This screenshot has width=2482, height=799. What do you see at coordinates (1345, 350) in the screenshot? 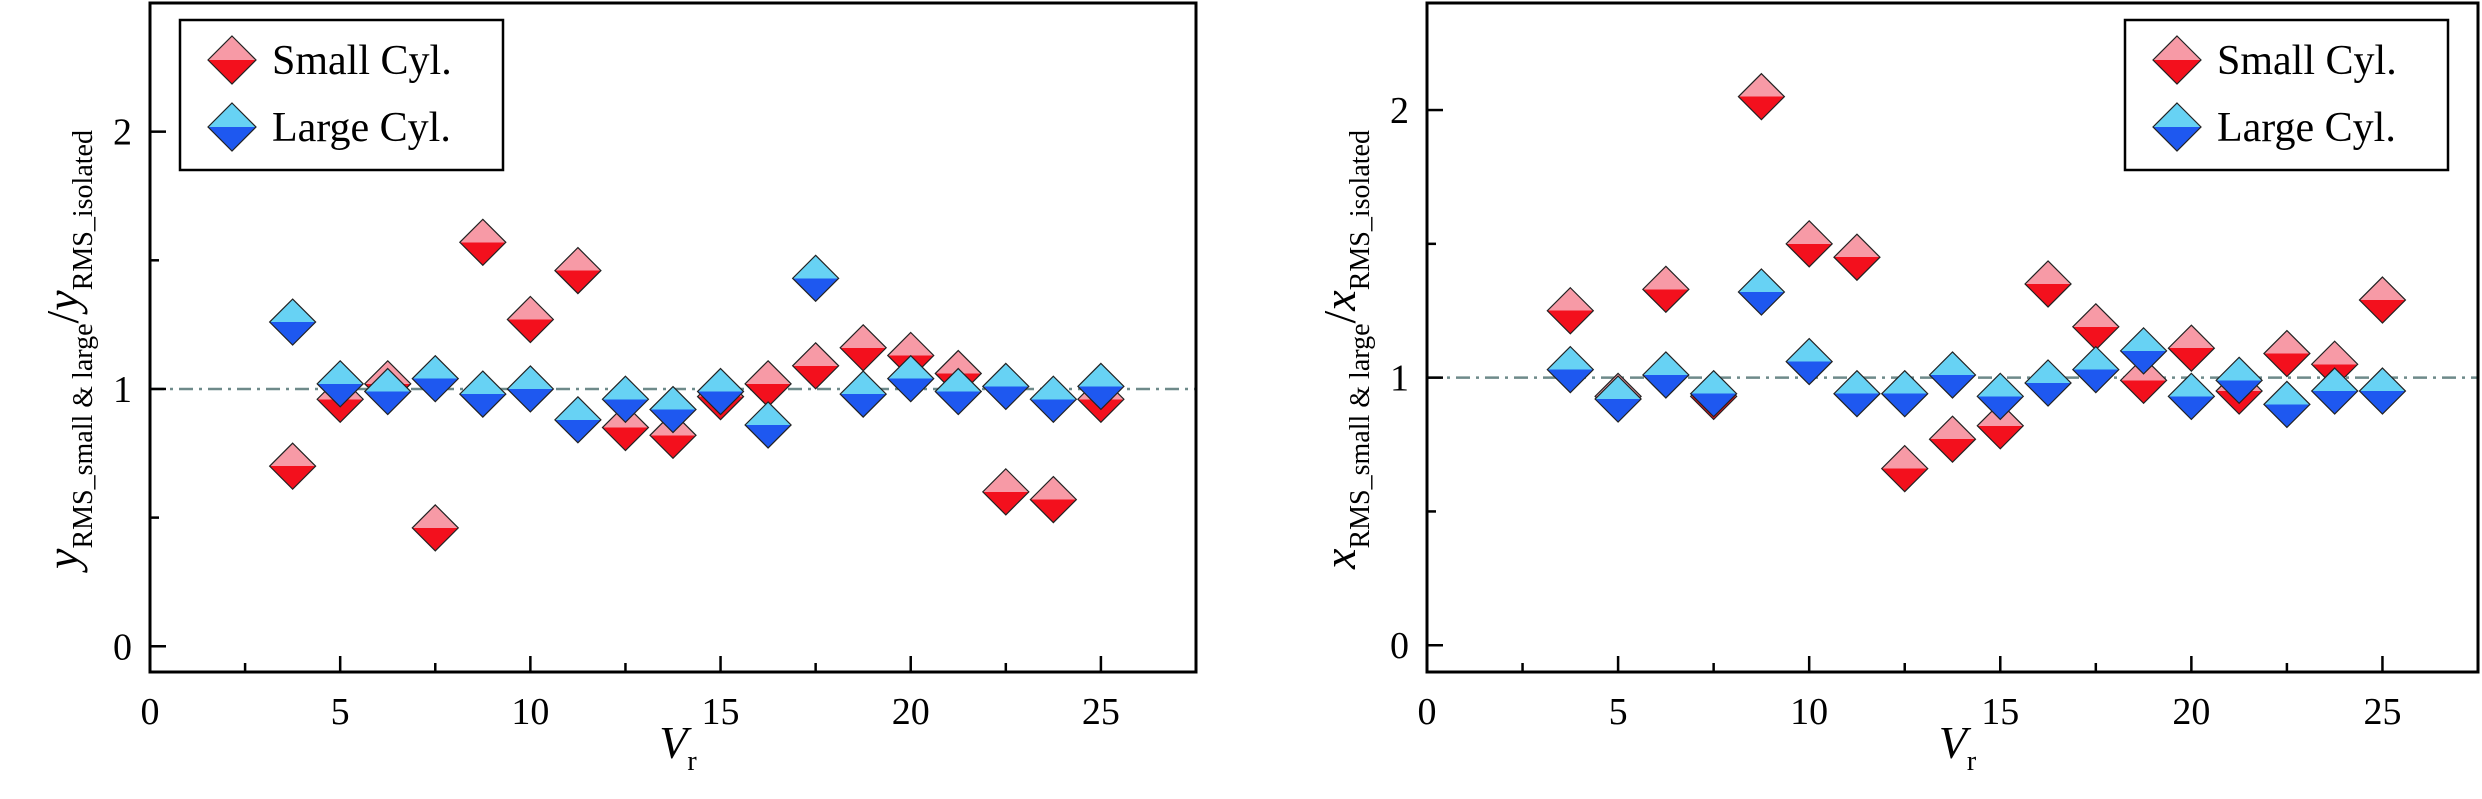
I see `y-axis-label: xRMS_small & large/xRMS_isolated` at bounding box center [1345, 350].